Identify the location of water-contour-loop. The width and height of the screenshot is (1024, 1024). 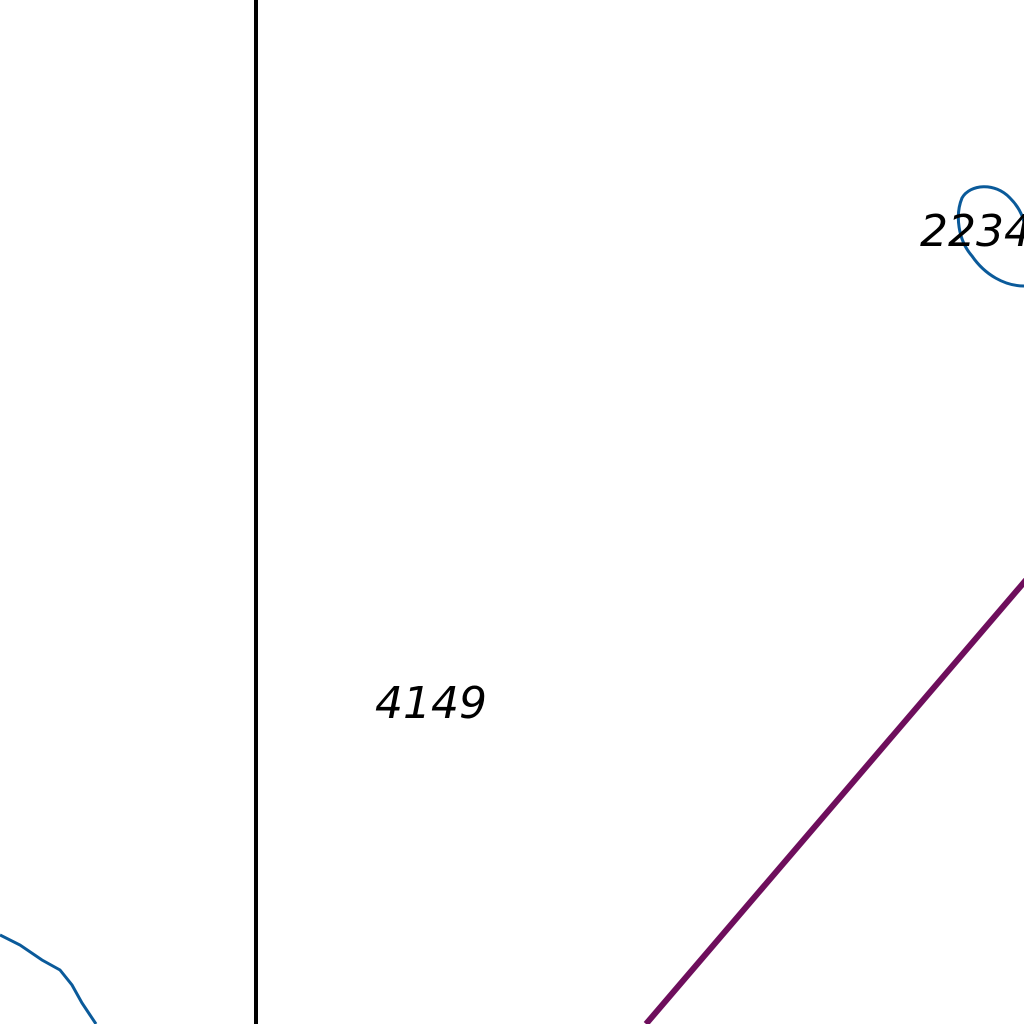
(990, 236).